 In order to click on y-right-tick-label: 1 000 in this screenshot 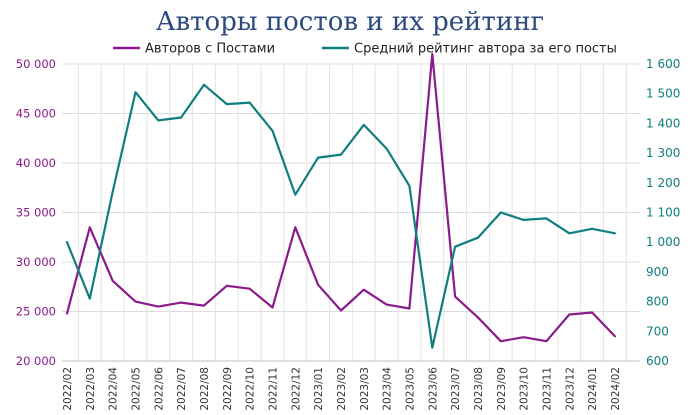, I will do `click(663, 242)`.